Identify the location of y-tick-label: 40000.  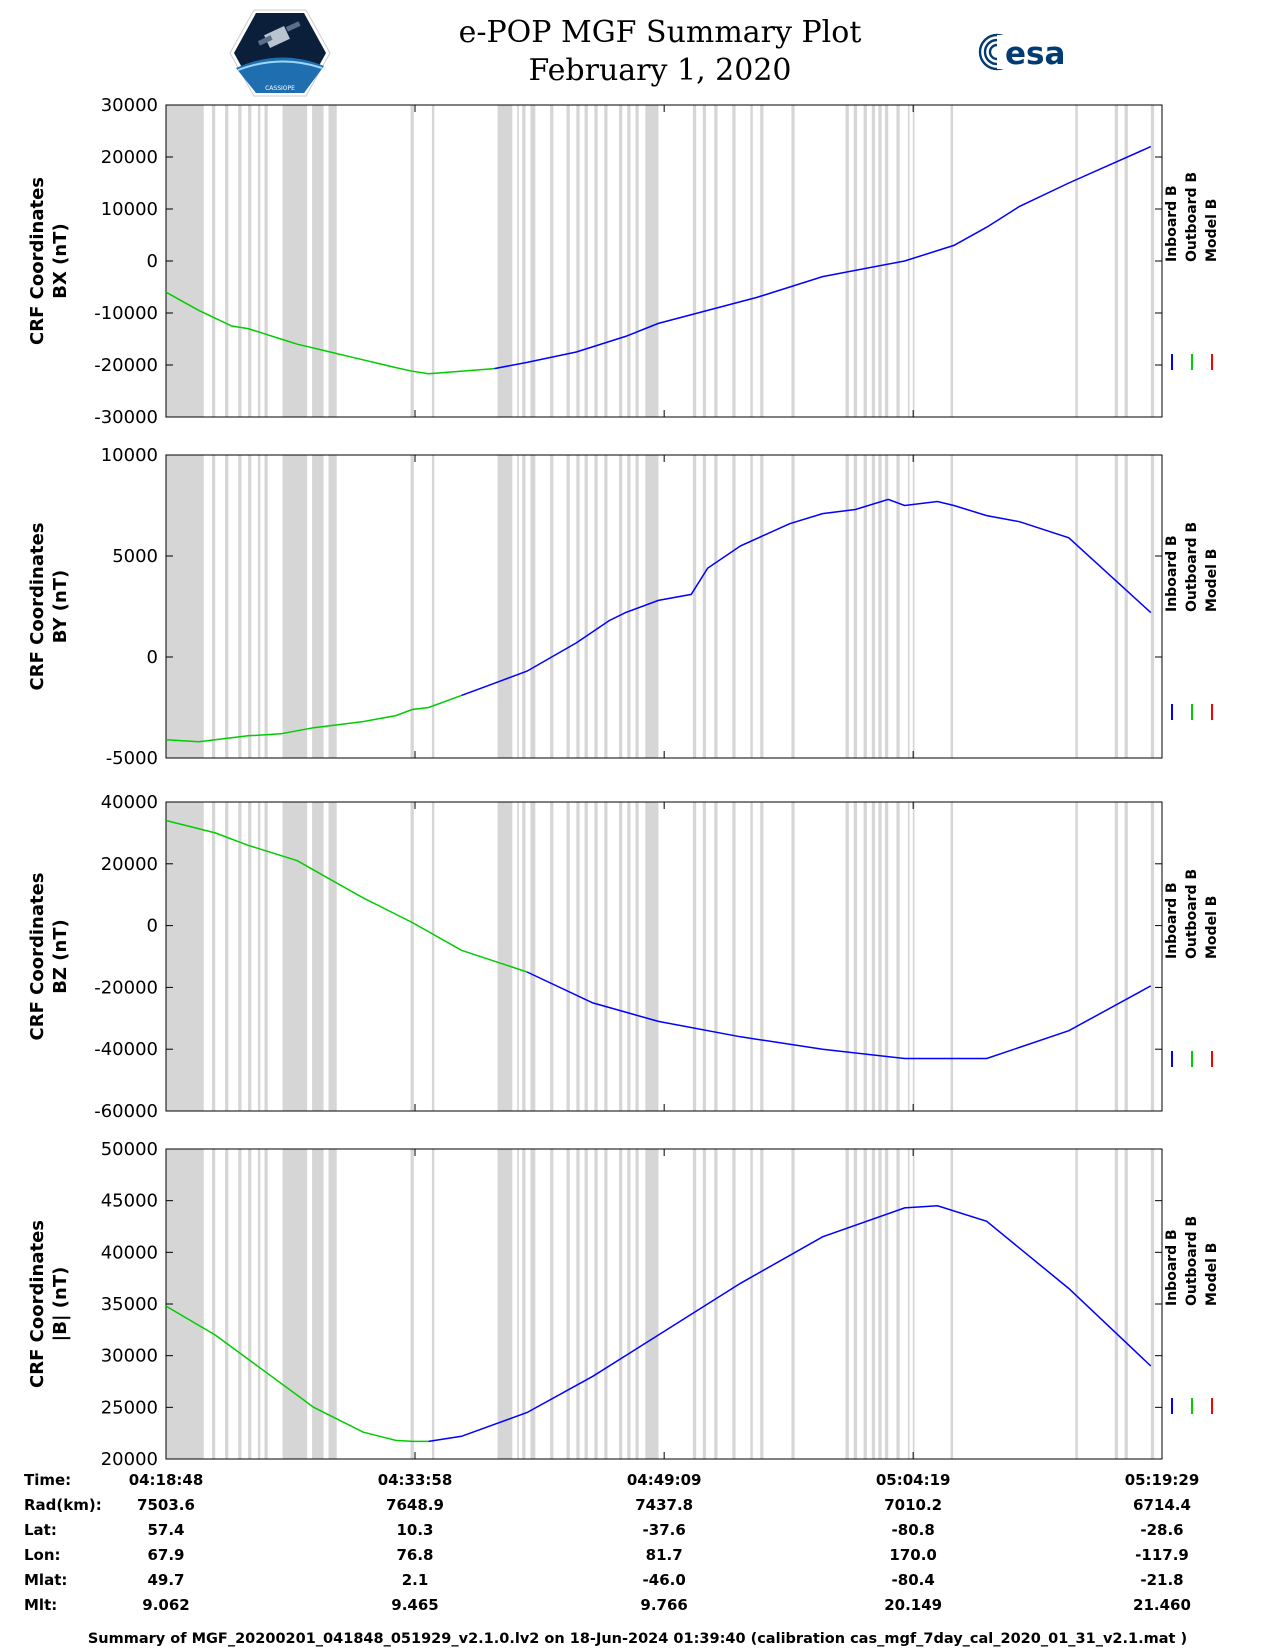
(129, 1252).